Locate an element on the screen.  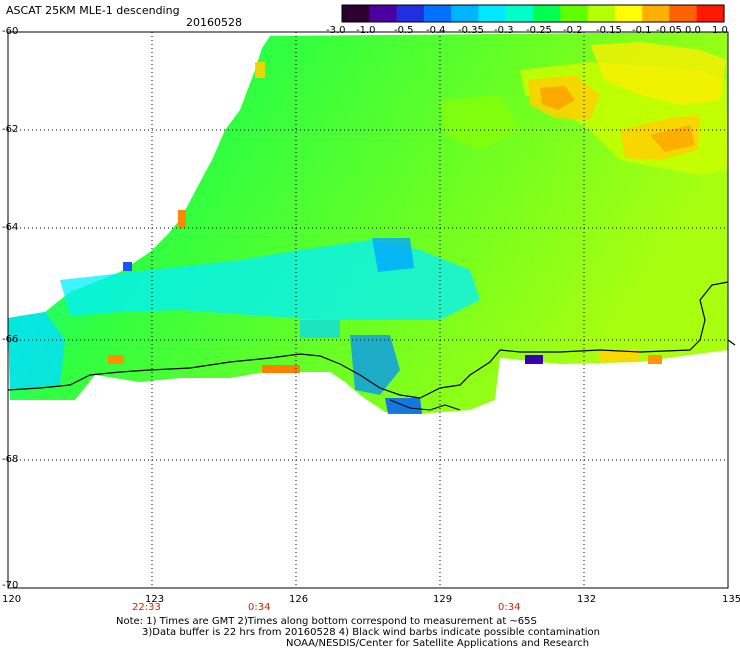
colorbar-label: -0.1 is located at coordinates (642, 30).